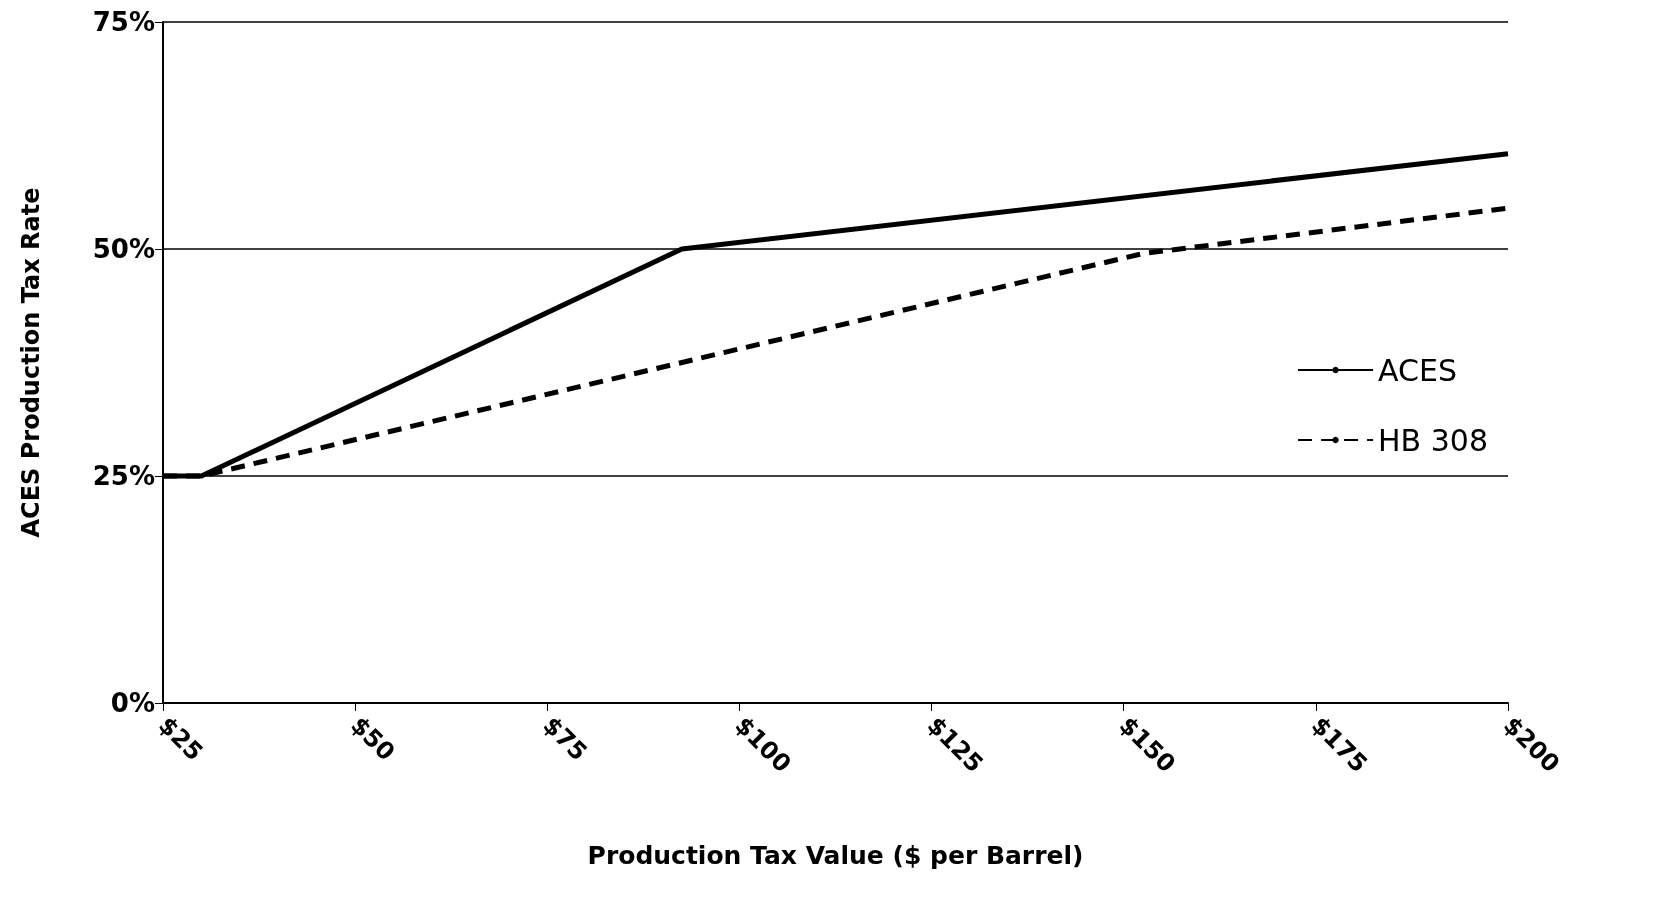  What do you see at coordinates (1433, 440) in the screenshot?
I see `legend-label: HB 308` at bounding box center [1433, 440].